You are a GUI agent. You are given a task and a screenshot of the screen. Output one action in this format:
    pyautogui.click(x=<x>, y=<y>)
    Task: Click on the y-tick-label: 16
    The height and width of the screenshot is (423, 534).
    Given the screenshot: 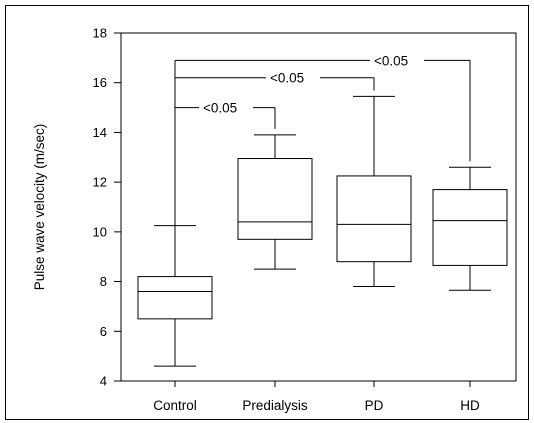 What is the action you would take?
    pyautogui.click(x=100, y=82)
    